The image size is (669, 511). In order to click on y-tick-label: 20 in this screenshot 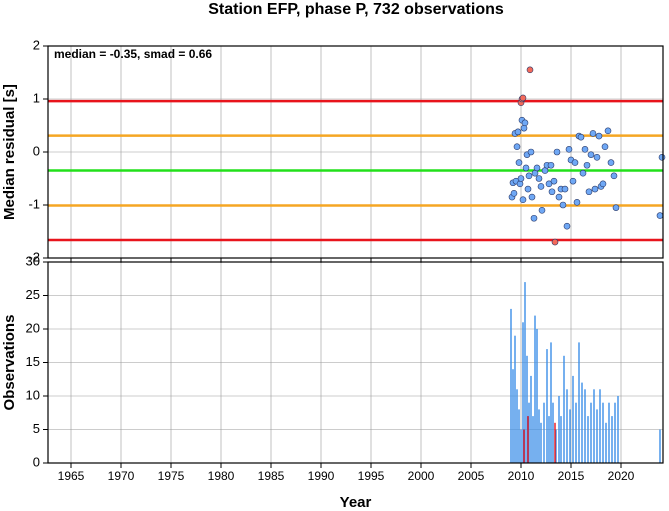, I will do `click(33, 327)`.